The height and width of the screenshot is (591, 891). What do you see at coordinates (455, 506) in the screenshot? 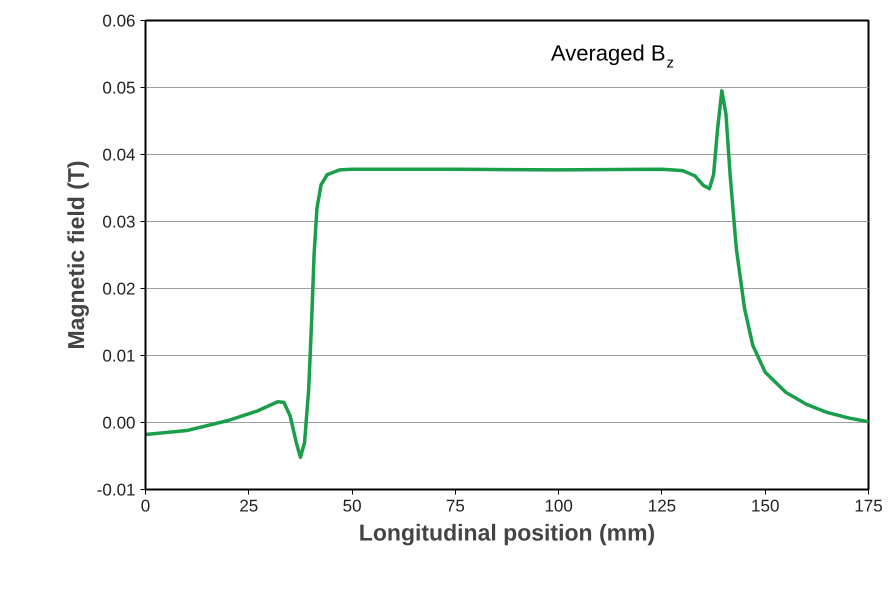
I see `x-tick-label: 75` at bounding box center [455, 506].